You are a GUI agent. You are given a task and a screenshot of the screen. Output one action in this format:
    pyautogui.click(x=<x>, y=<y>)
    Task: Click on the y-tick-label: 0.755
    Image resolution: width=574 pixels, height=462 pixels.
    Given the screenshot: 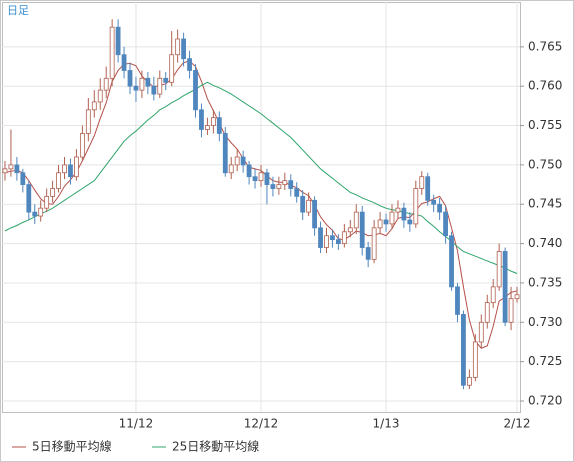 What is the action you would take?
    pyautogui.click(x=545, y=125)
    